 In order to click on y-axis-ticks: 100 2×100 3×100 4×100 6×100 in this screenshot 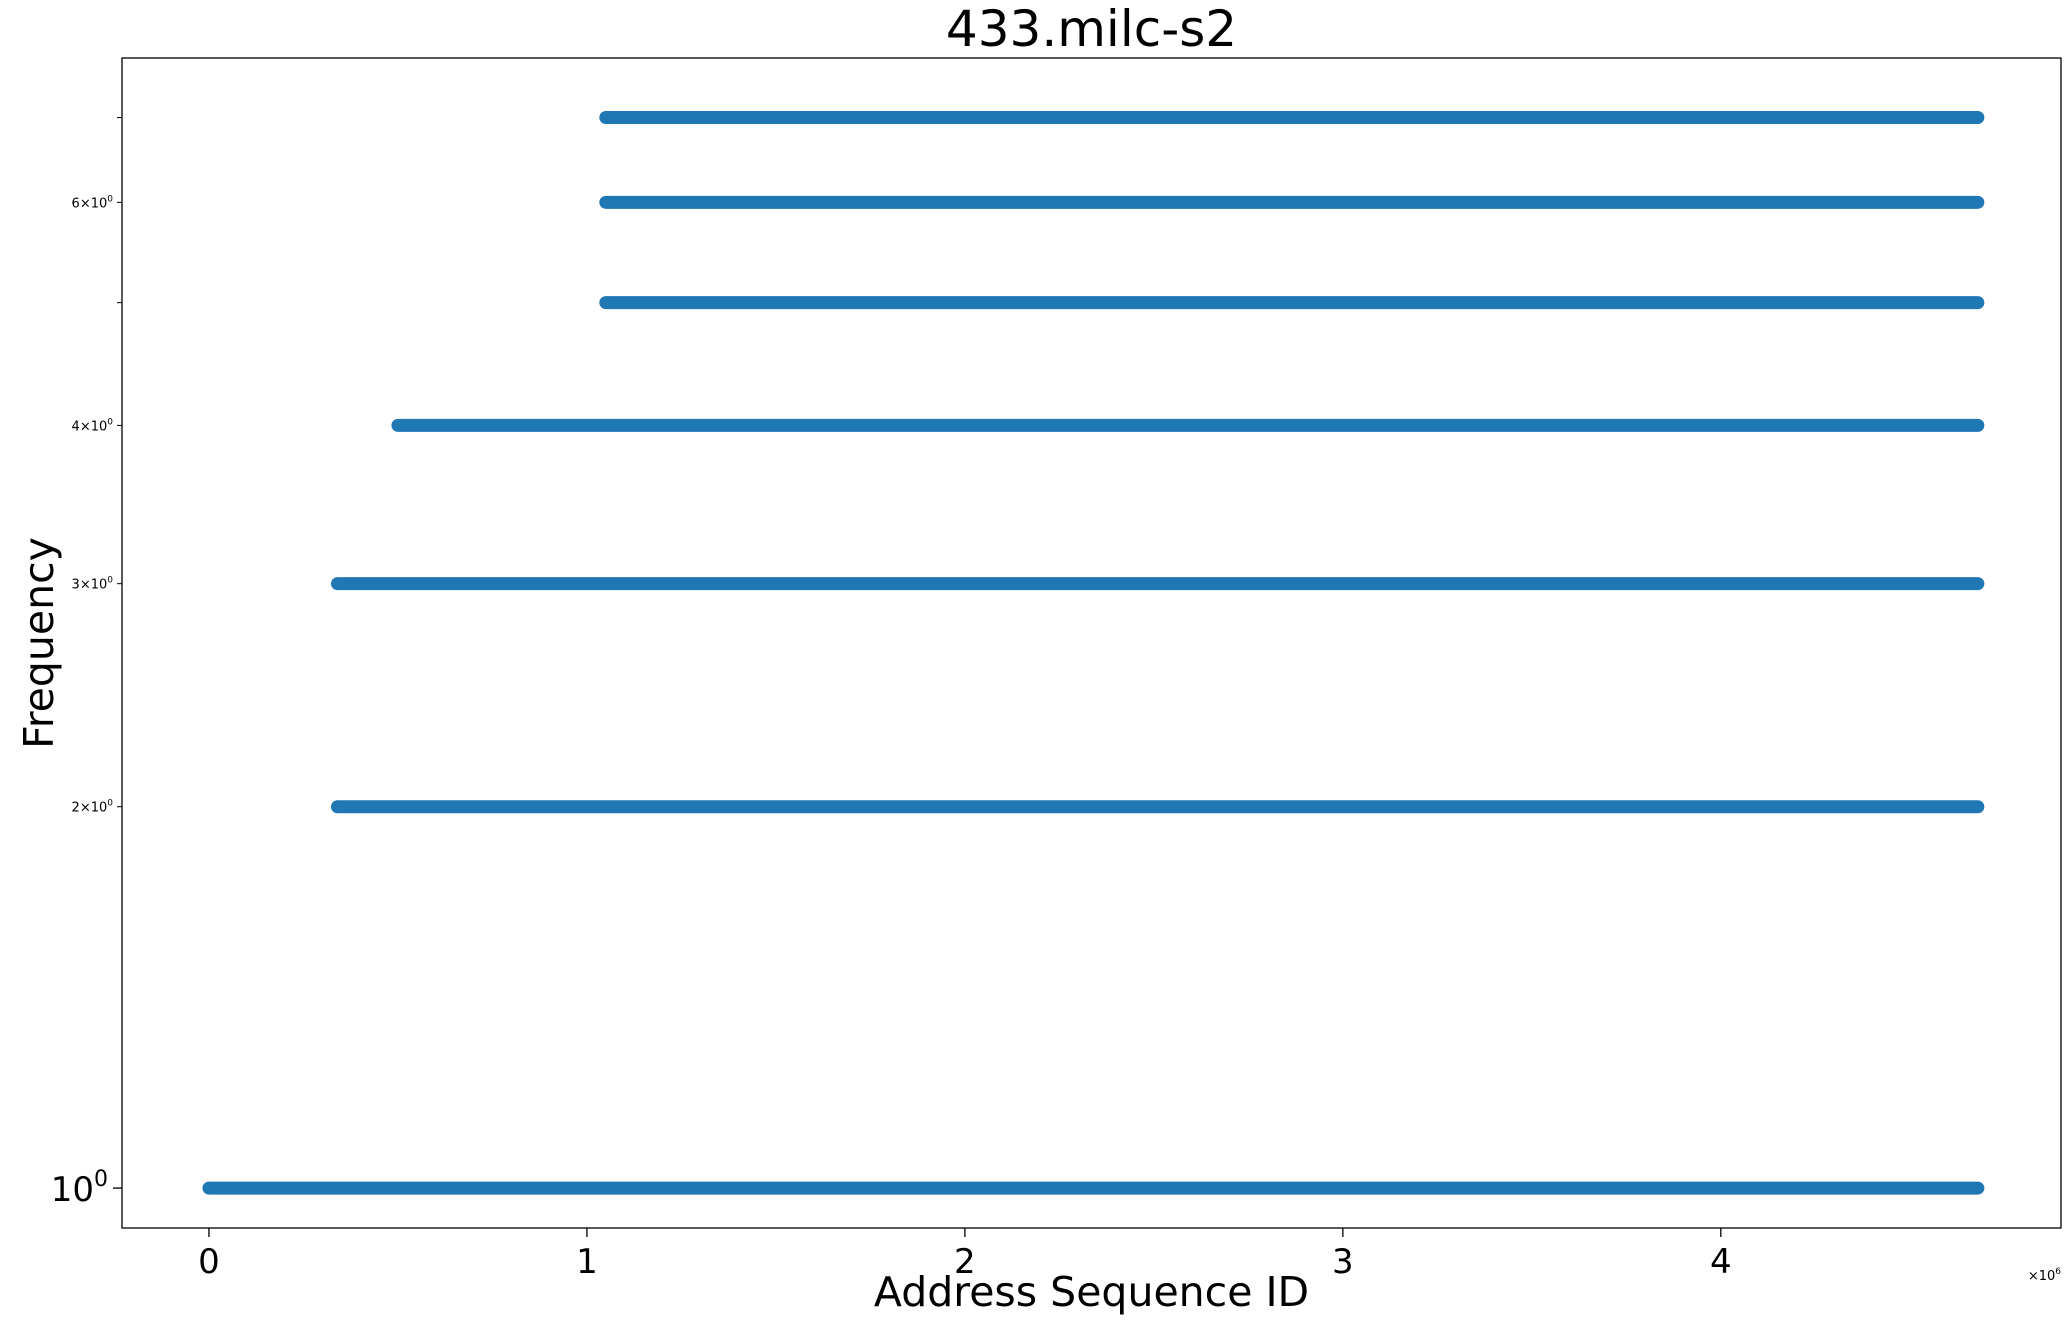, I will do `click(86, 663)`.